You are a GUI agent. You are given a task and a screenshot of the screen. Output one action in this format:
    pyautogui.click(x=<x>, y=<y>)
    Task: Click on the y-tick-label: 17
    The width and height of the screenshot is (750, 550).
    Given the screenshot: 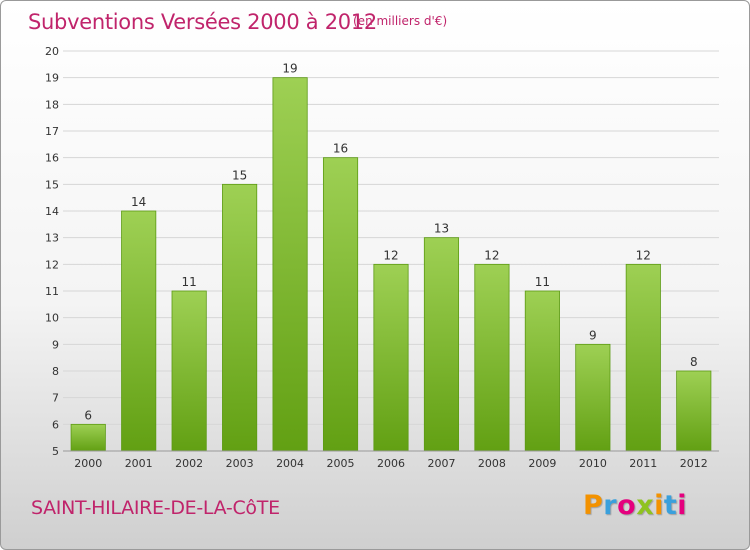 What is the action you would take?
    pyautogui.click(x=52, y=131)
    